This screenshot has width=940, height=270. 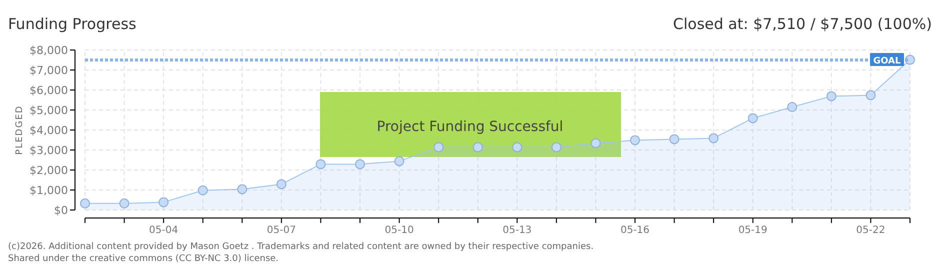 I want to click on x-tick-label: 05-10, so click(x=399, y=230).